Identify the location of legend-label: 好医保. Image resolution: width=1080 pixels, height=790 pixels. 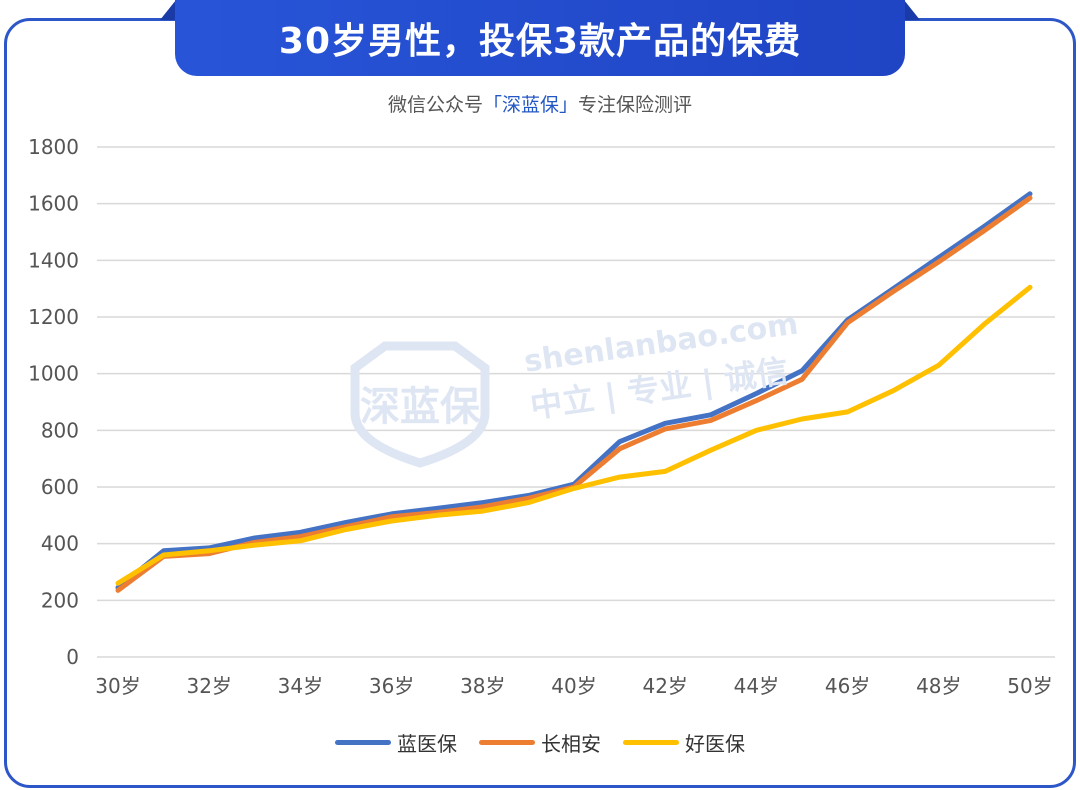
(715, 744).